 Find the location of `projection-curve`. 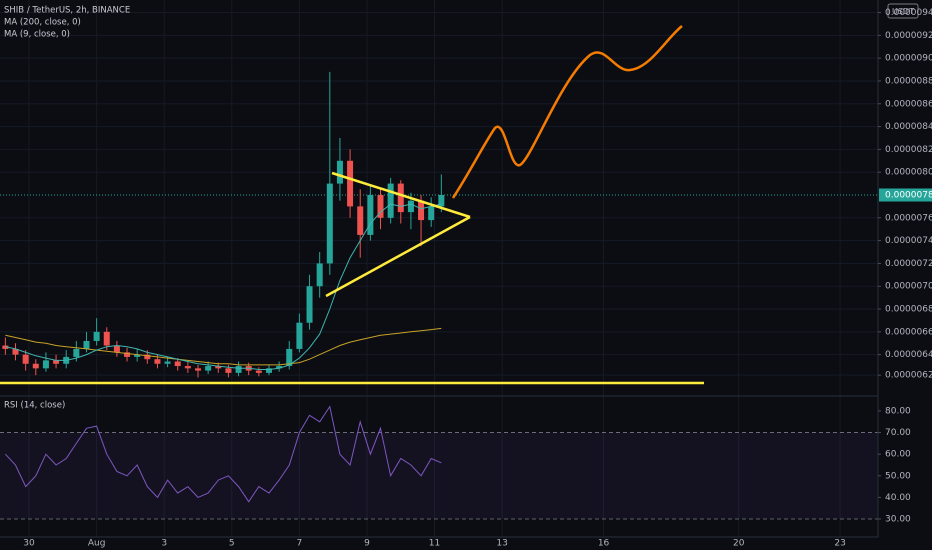

projection-curve is located at coordinates (567, 112).